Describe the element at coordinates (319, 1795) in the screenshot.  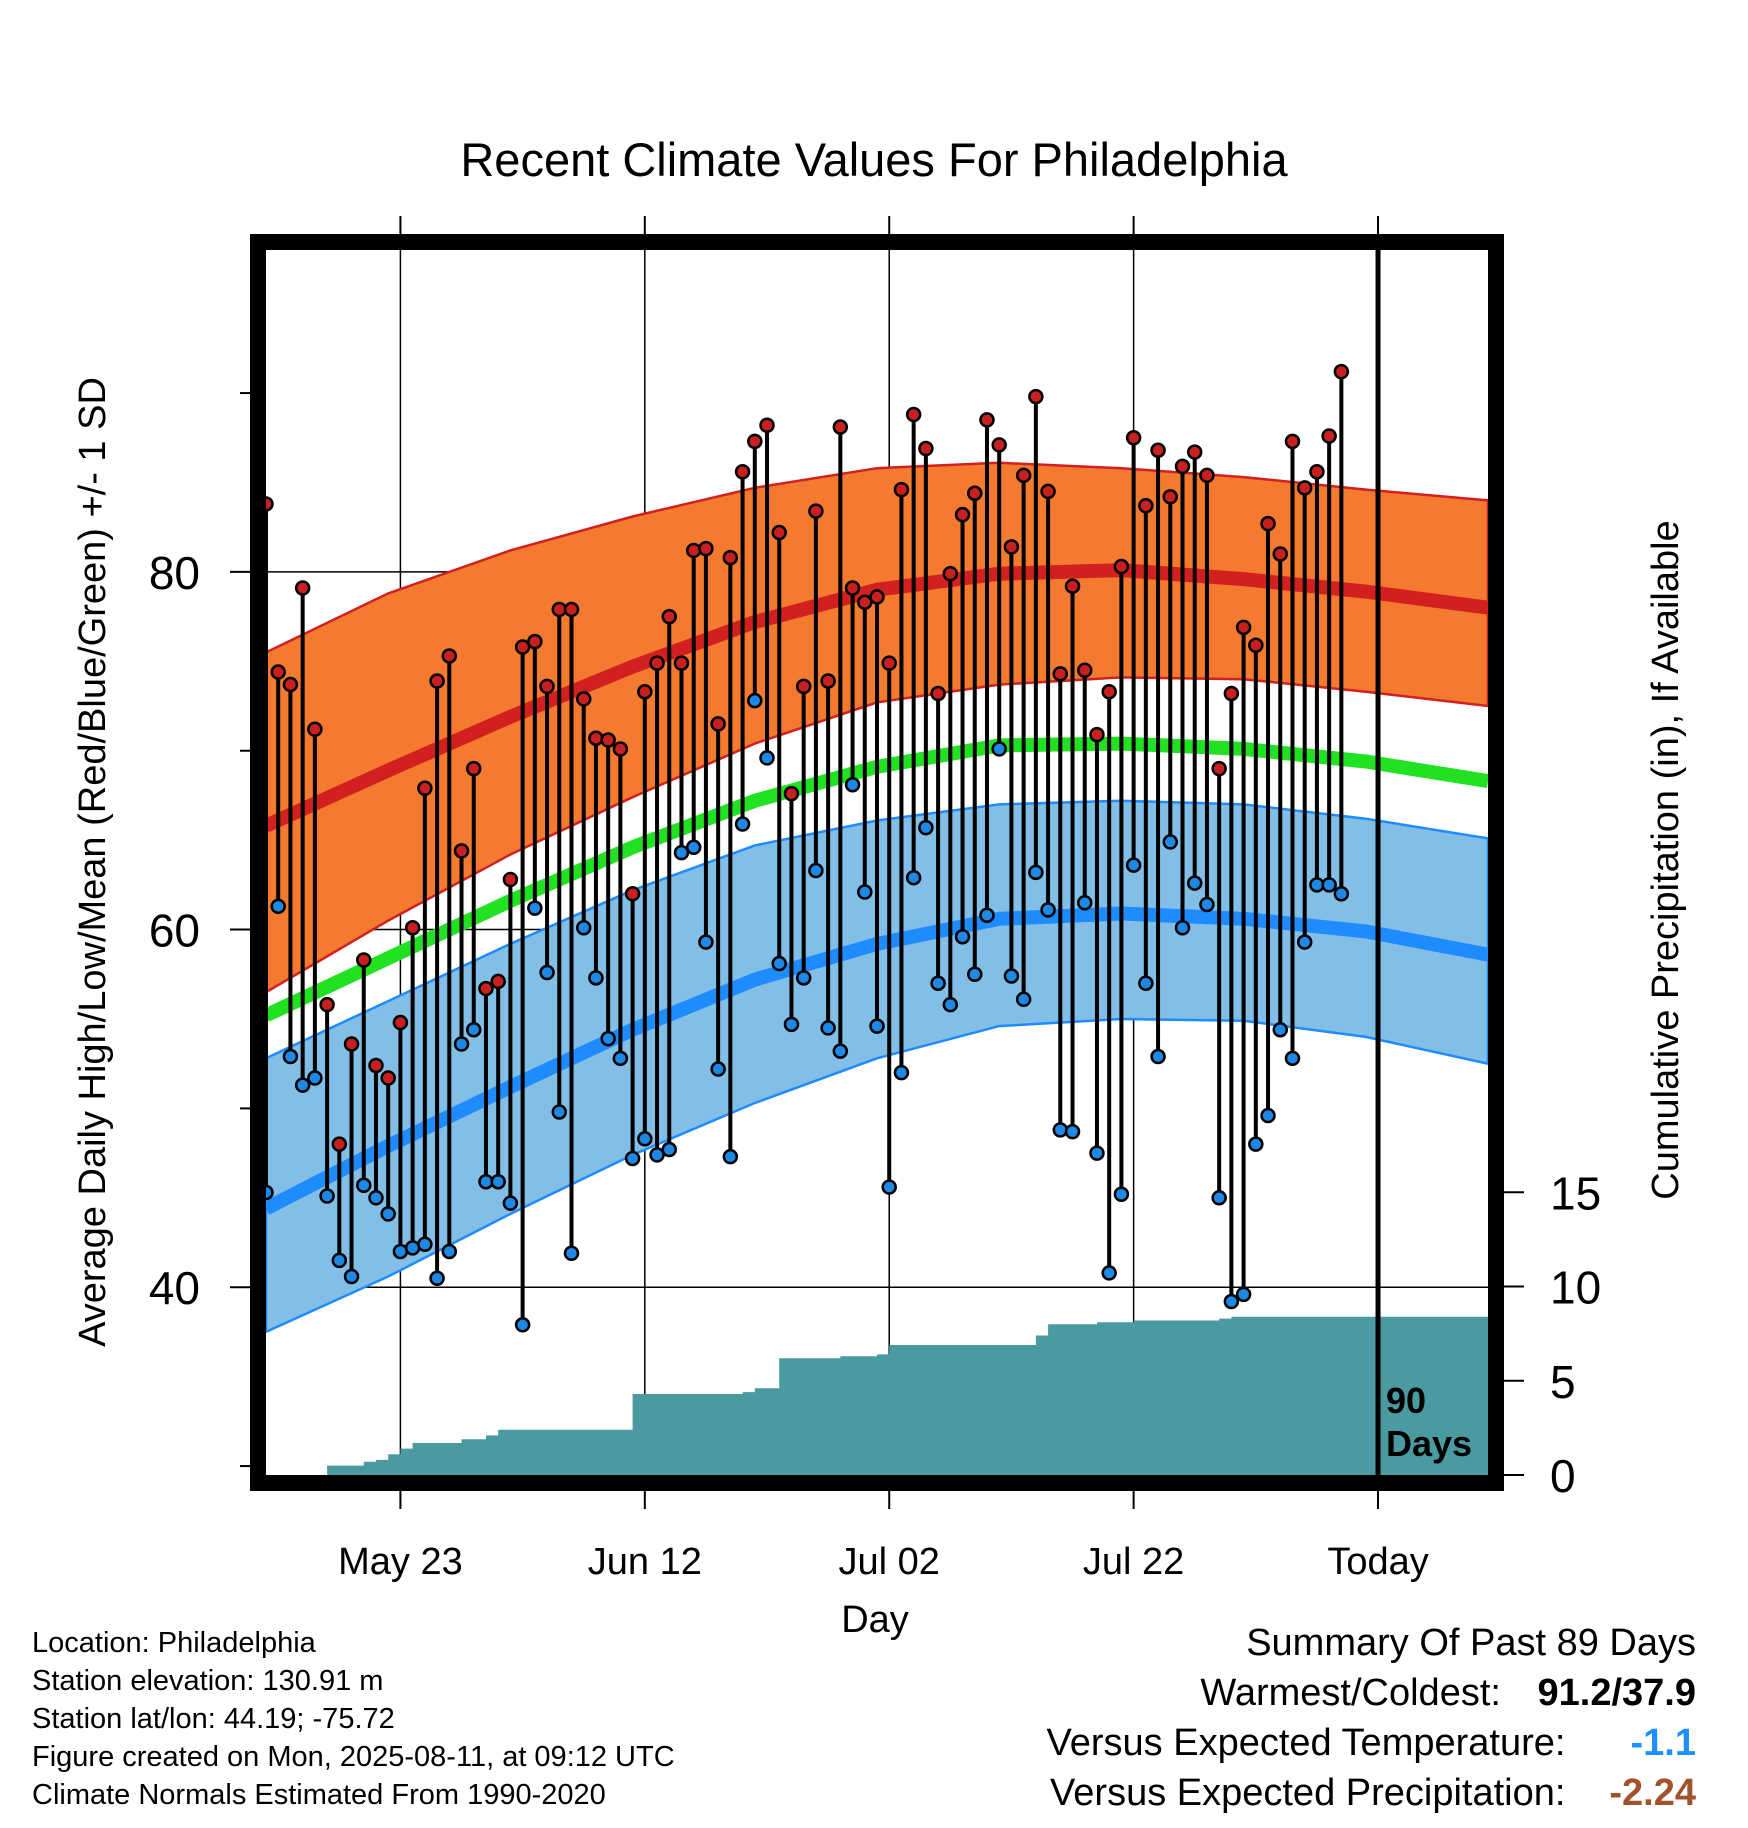
I see `info-normals: Climate Normals Estimated From 1990-2020` at that location.